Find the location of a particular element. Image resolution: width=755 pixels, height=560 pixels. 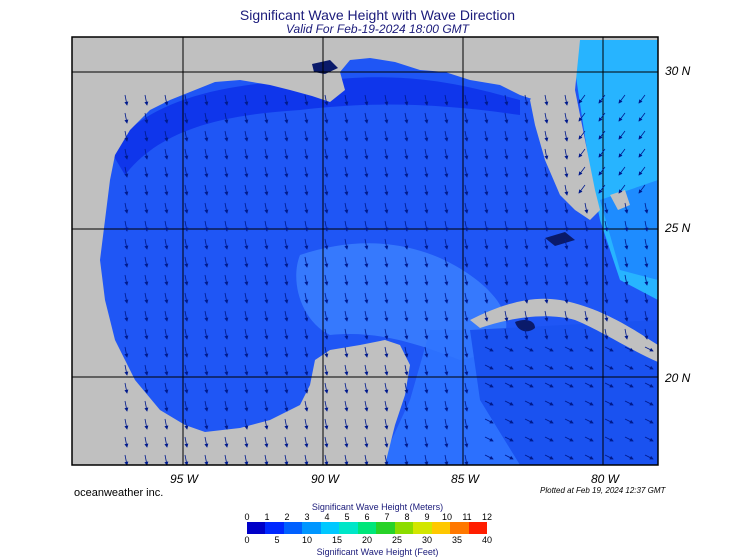

legend-meters-tick: 10 is located at coordinates (447, 517).